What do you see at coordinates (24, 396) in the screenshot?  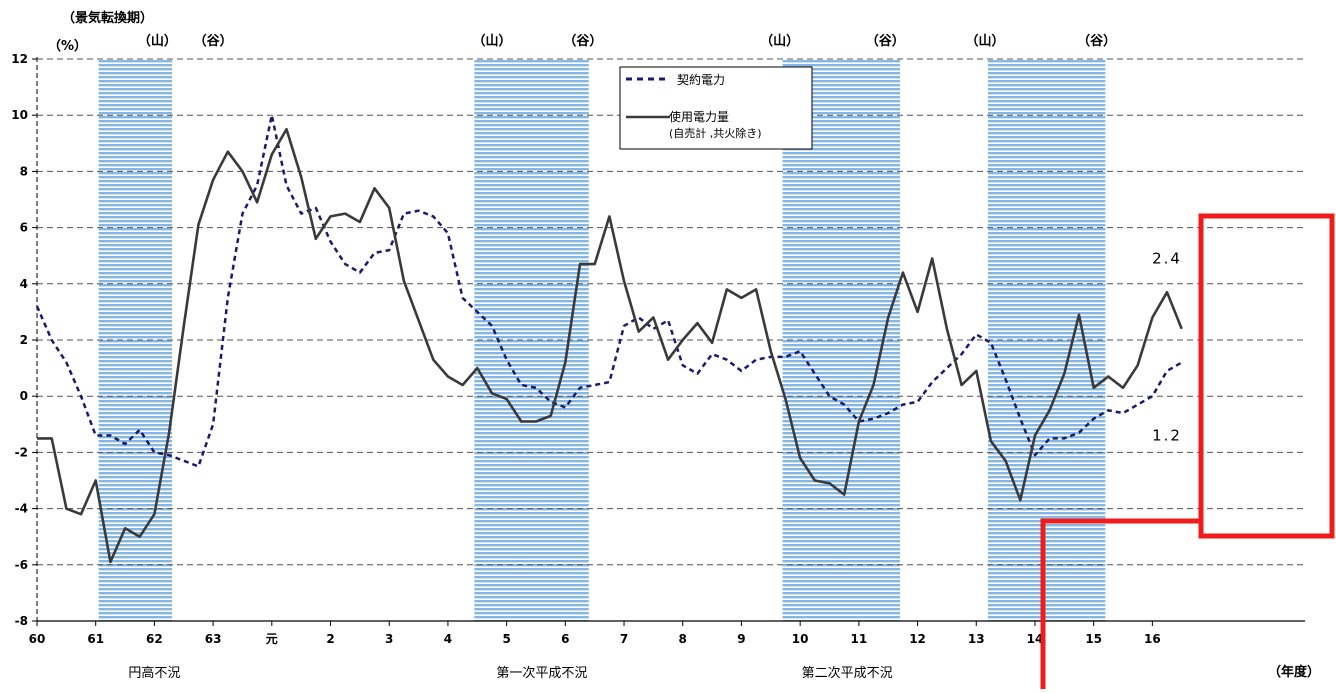 I see `y-tick-label: 0` at bounding box center [24, 396].